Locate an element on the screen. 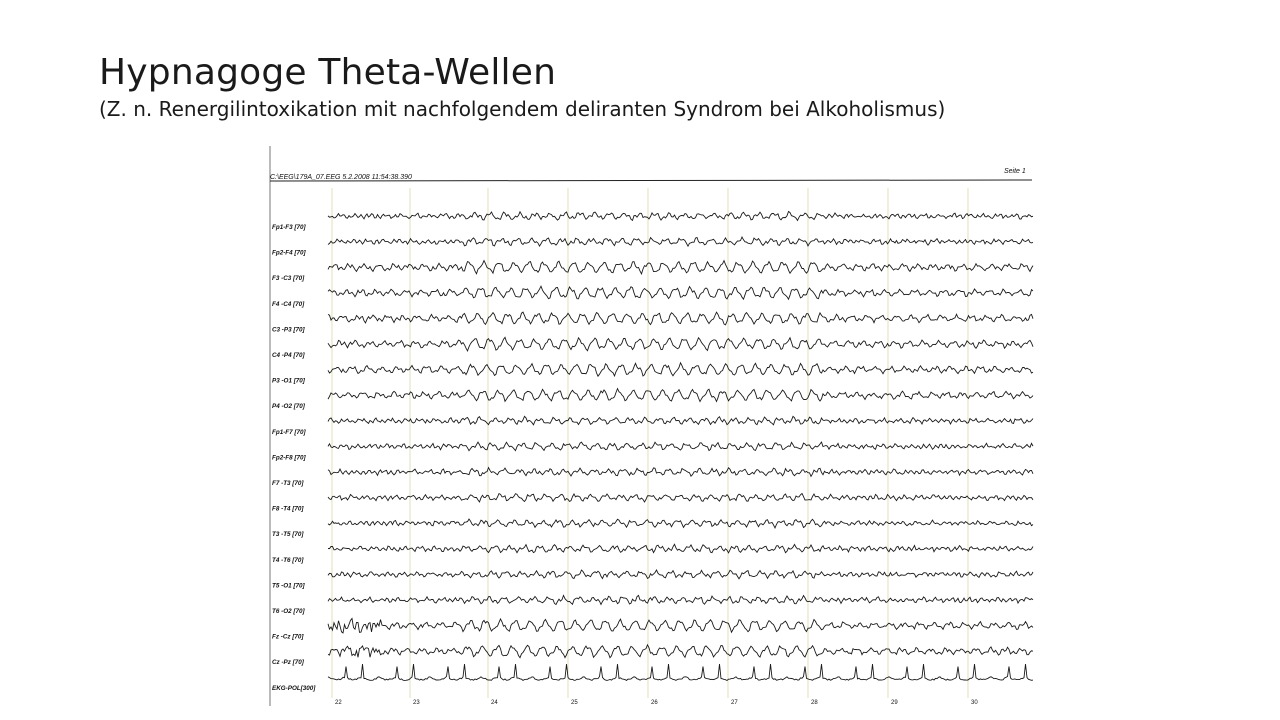  second-label: 22 is located at coordinates (338, 703).